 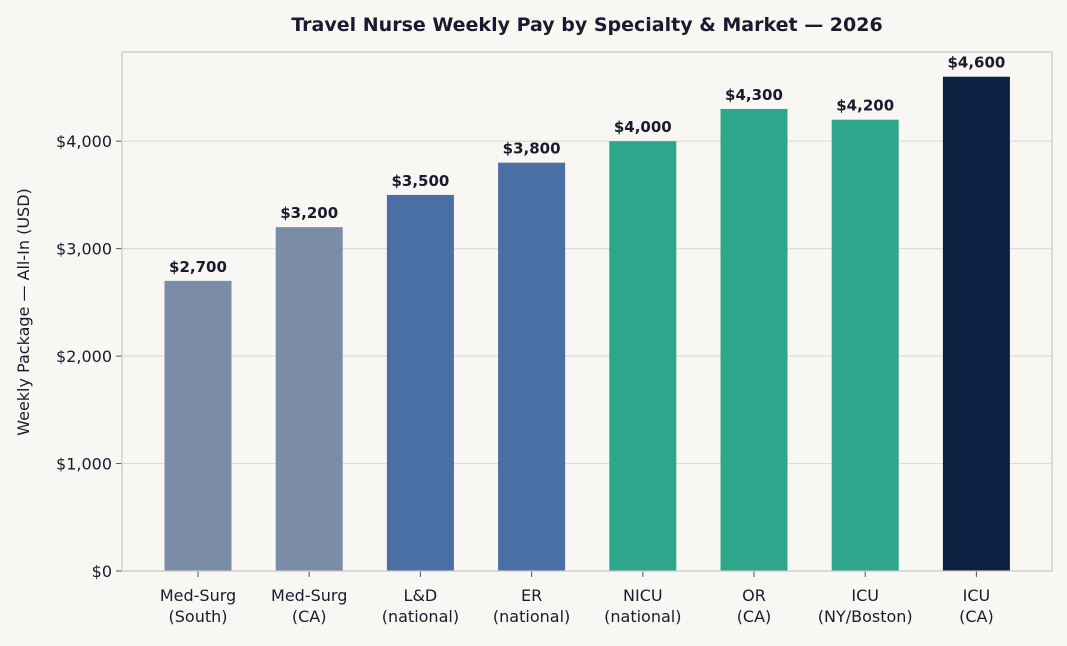 I want to click on y-tick-label: $3,000, so click(x=84, y=249).